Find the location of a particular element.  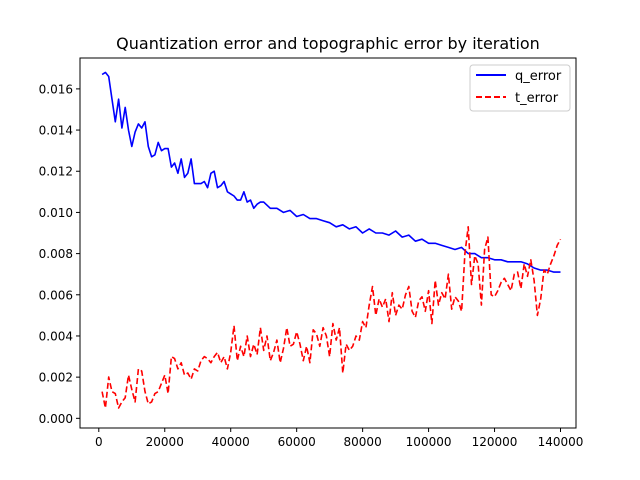

legend-box is located at coordinates (520, 88).